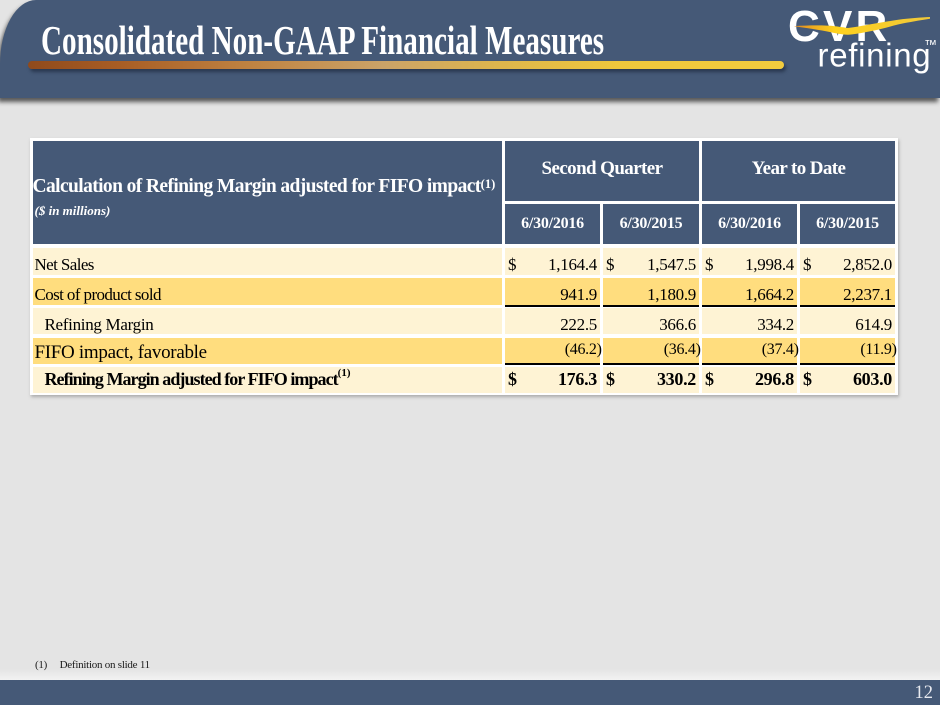 Image resolution: width=940 pixels, height=705 pixels. I want to click on svg-text: refining, so click(875, 54).